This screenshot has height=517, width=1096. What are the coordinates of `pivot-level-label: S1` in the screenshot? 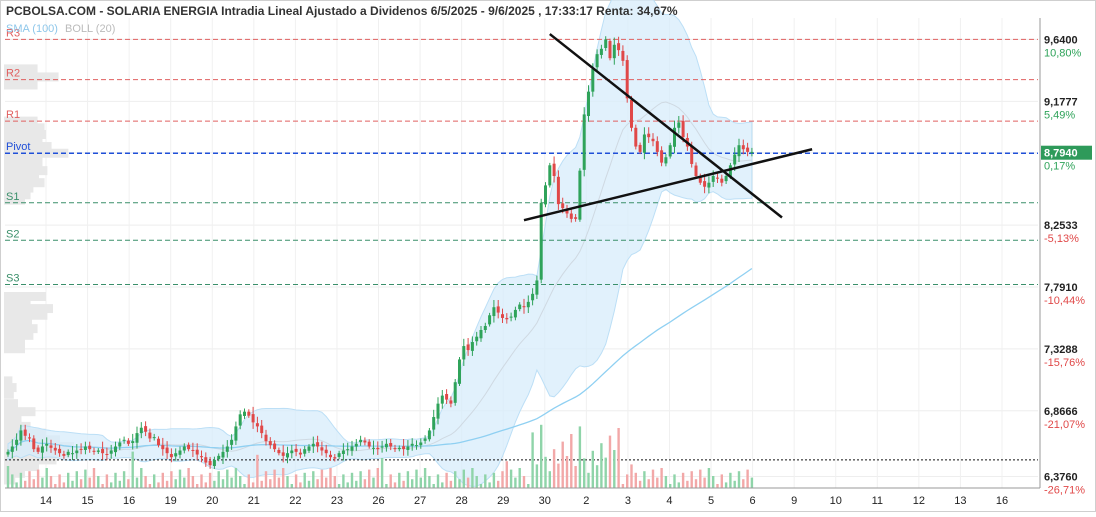 It's located at (12, 197).